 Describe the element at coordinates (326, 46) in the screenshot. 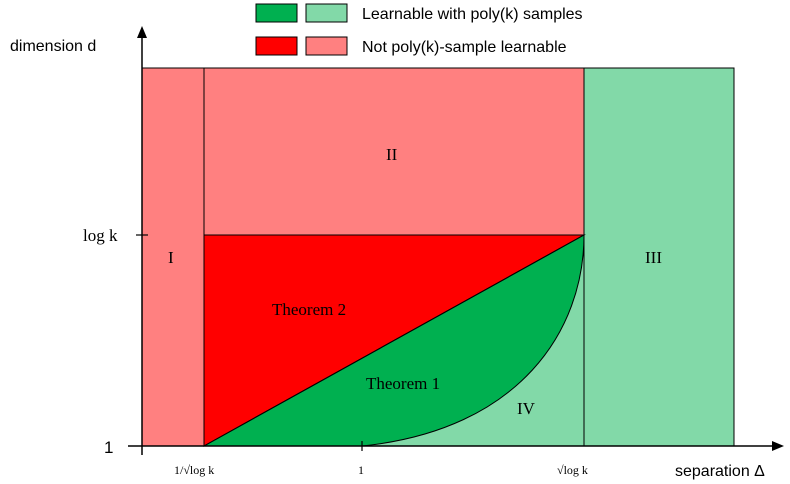

I see `legend-not-learnable-light-swatch` at that location.